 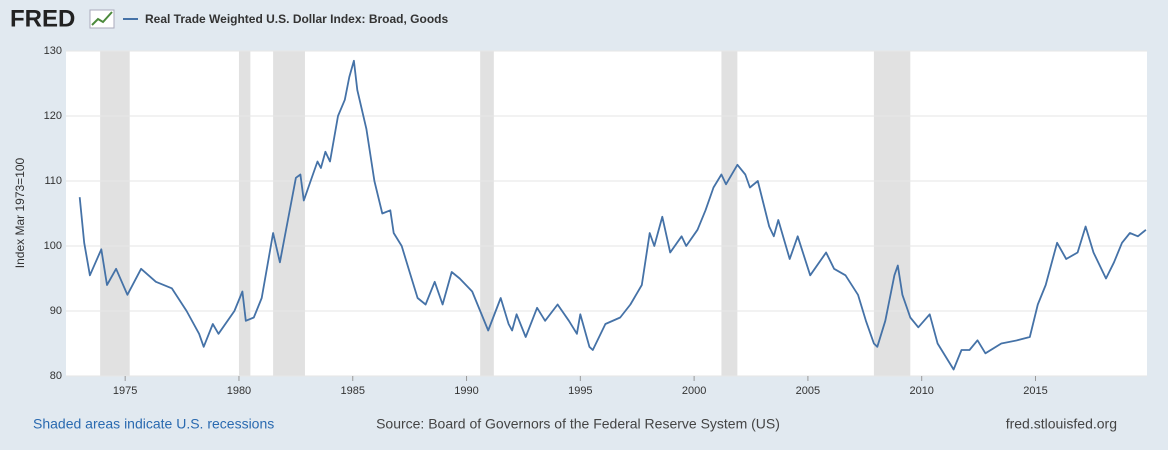 I want to click on x-tick-label: 1995, so click(x=580, y=391).